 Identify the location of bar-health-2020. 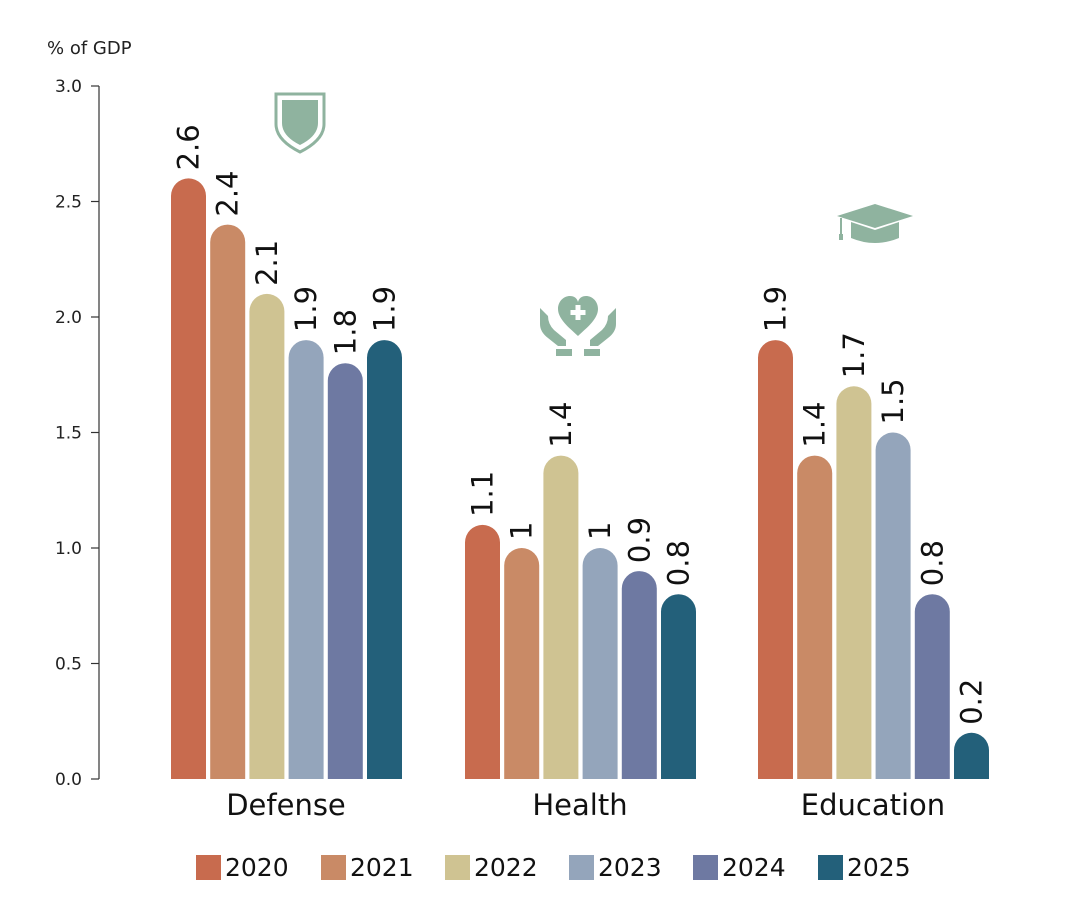
(482, 651).